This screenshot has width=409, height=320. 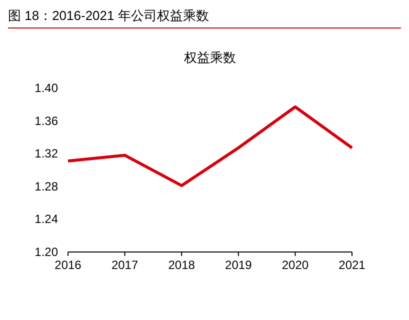 I want to click on y-tick-label: 1.24, so click(x=46, y=219).